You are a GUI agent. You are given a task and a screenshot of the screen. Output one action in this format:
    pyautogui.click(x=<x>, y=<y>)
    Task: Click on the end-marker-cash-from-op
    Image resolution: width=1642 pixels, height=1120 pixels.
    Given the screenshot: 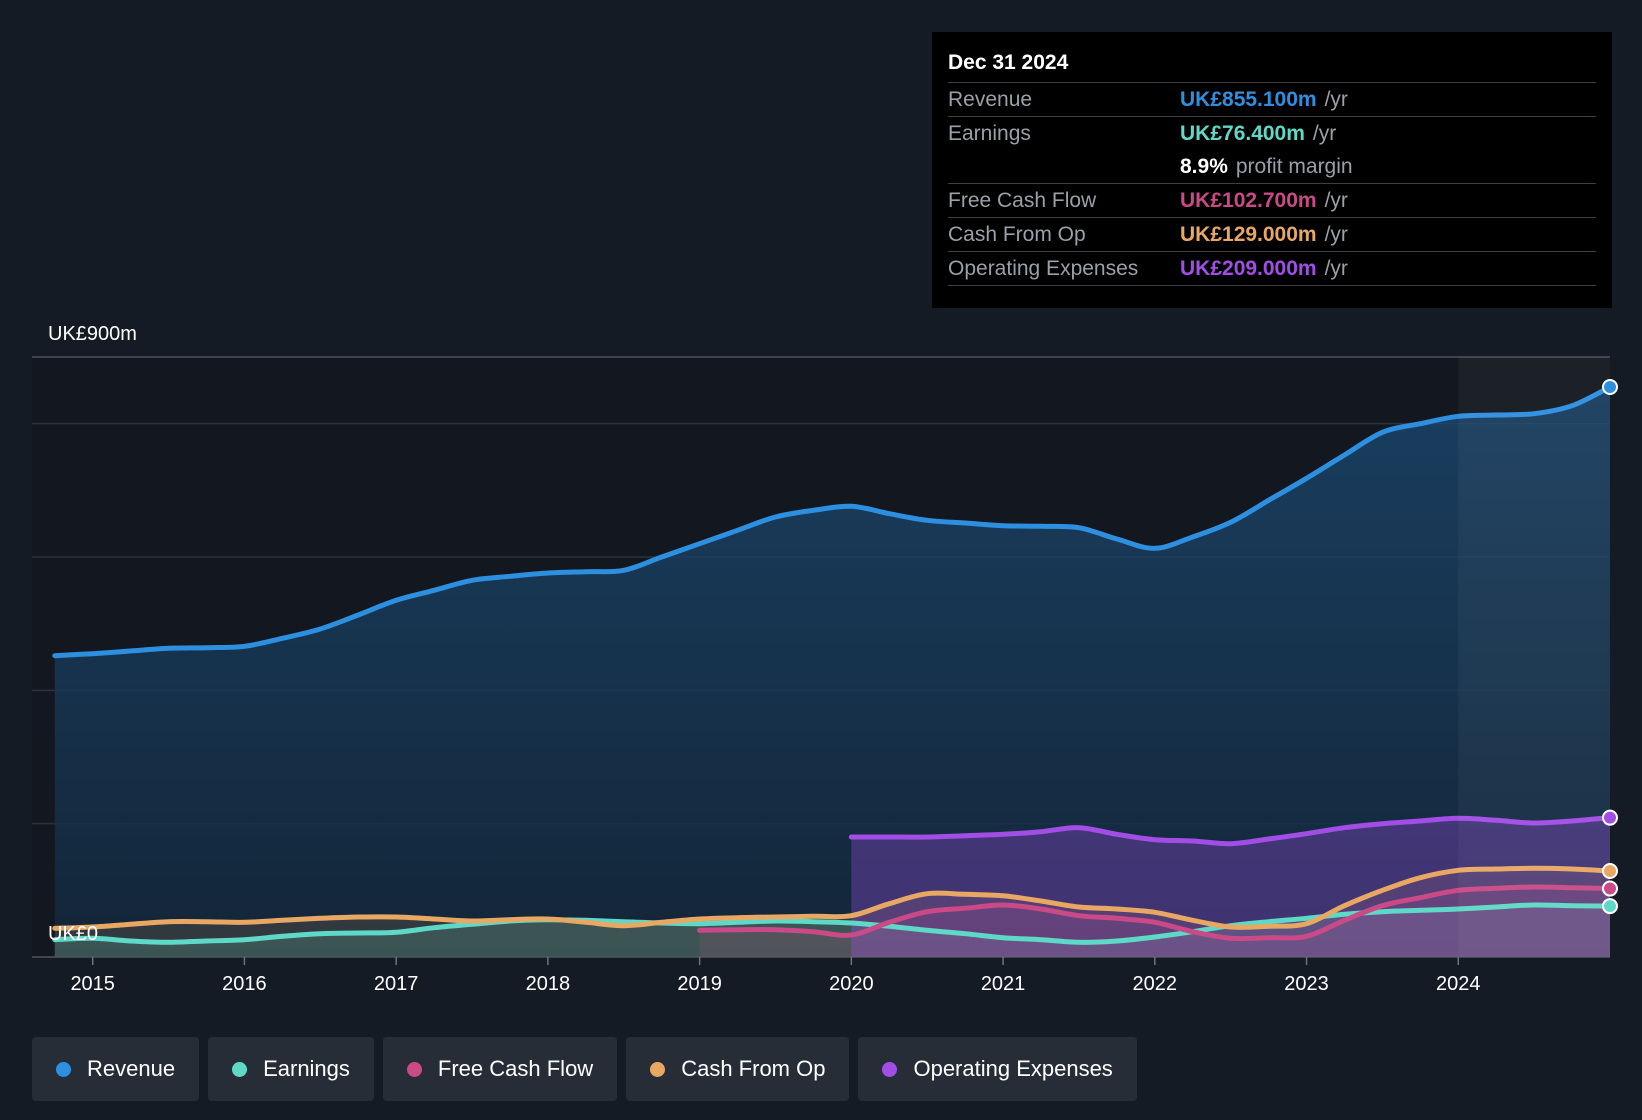 What is the action you would take?
    pyautogui.click(x=1610, y=871)
    